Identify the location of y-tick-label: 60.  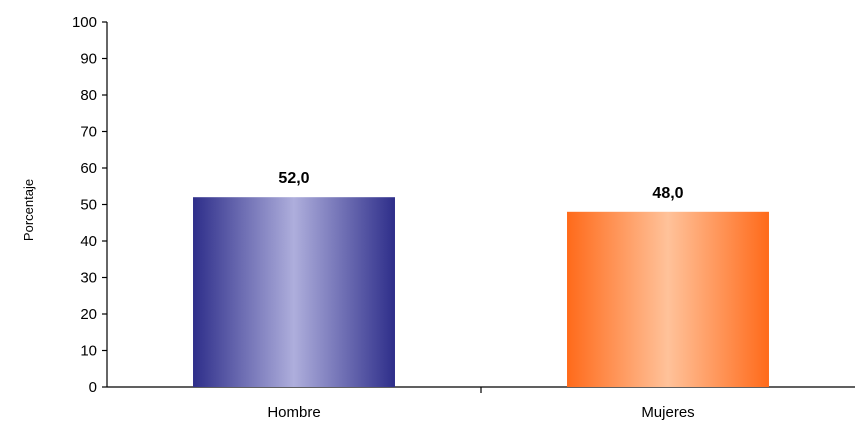
(88, 168).